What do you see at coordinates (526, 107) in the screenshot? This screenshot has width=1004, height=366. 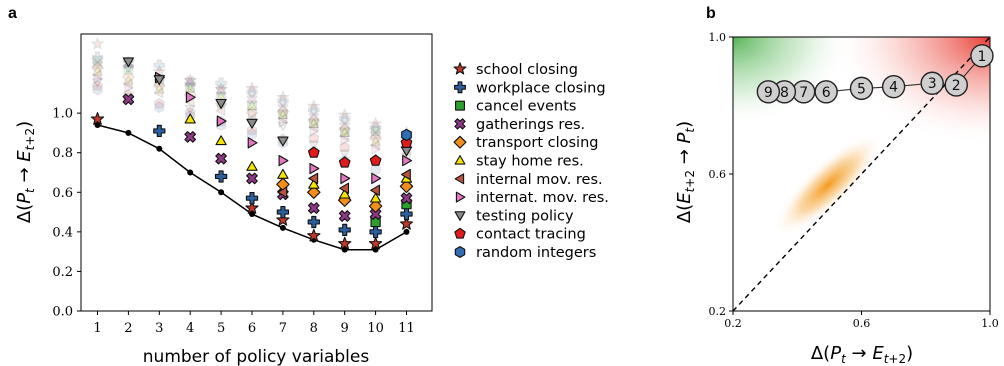 I see `legend-label: cancel events` at bounding box center [526, 107].